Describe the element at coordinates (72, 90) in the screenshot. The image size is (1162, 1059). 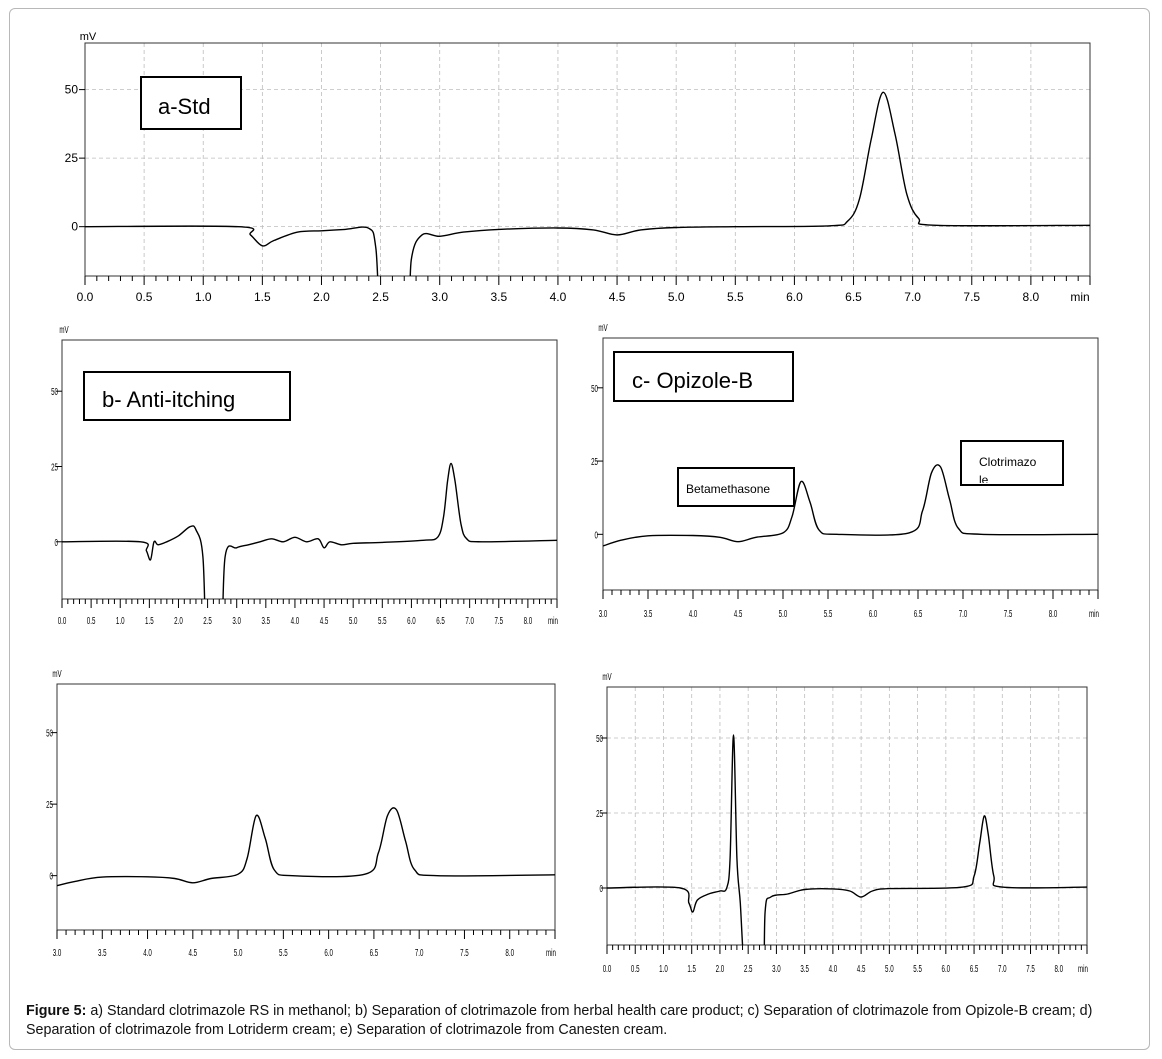
I see `panel-a-y-tick-label-2: 50` at that location.